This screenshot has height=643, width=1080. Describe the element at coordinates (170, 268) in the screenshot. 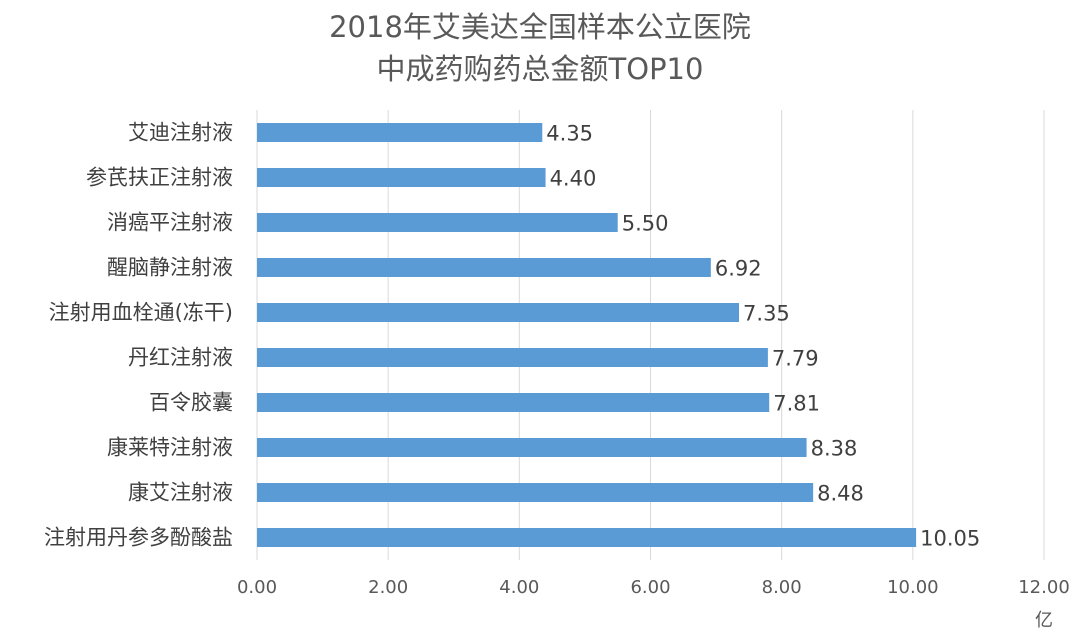

I see `category-label-3: 醒脑静注射液` at that location.